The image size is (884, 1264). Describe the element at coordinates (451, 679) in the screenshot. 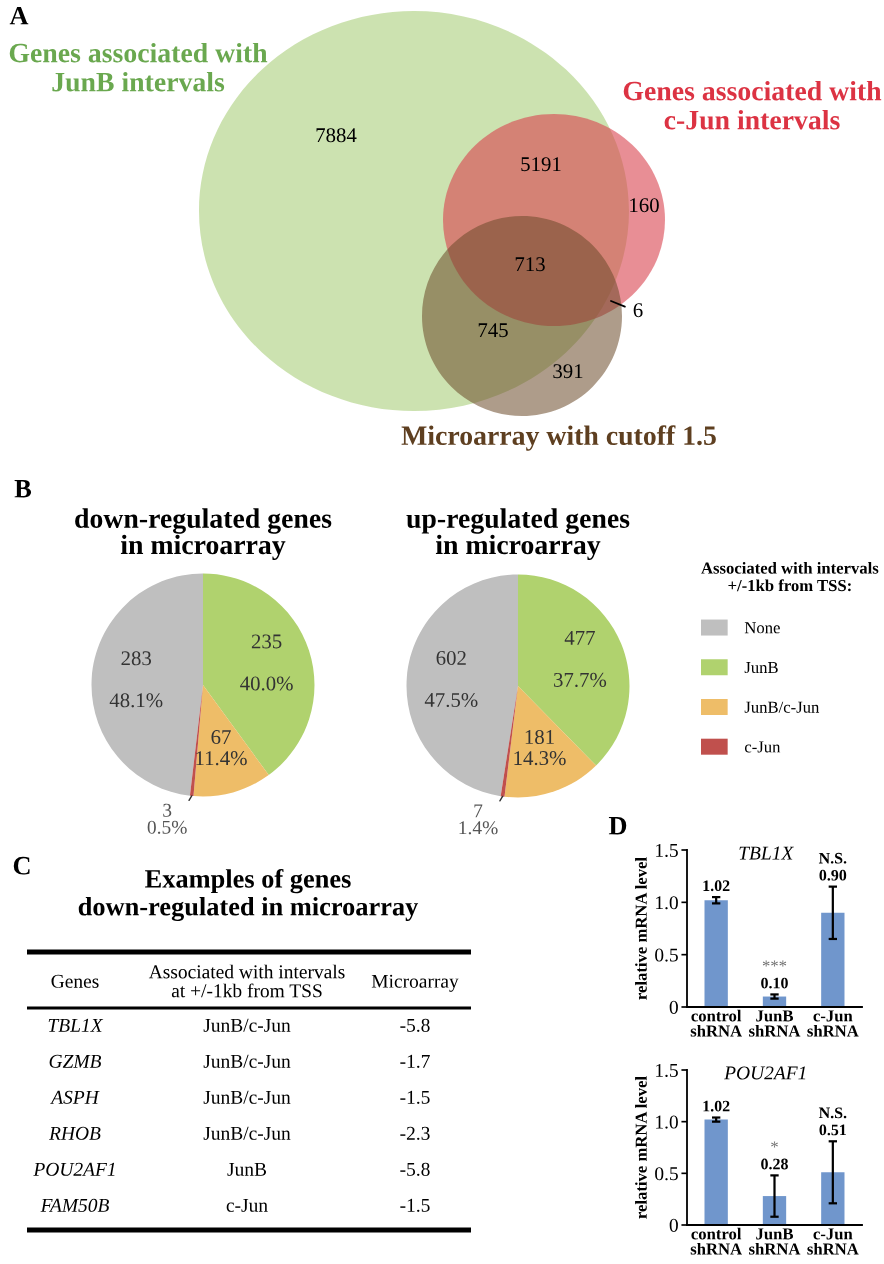

I see `text: 602 47.5%` at that location.